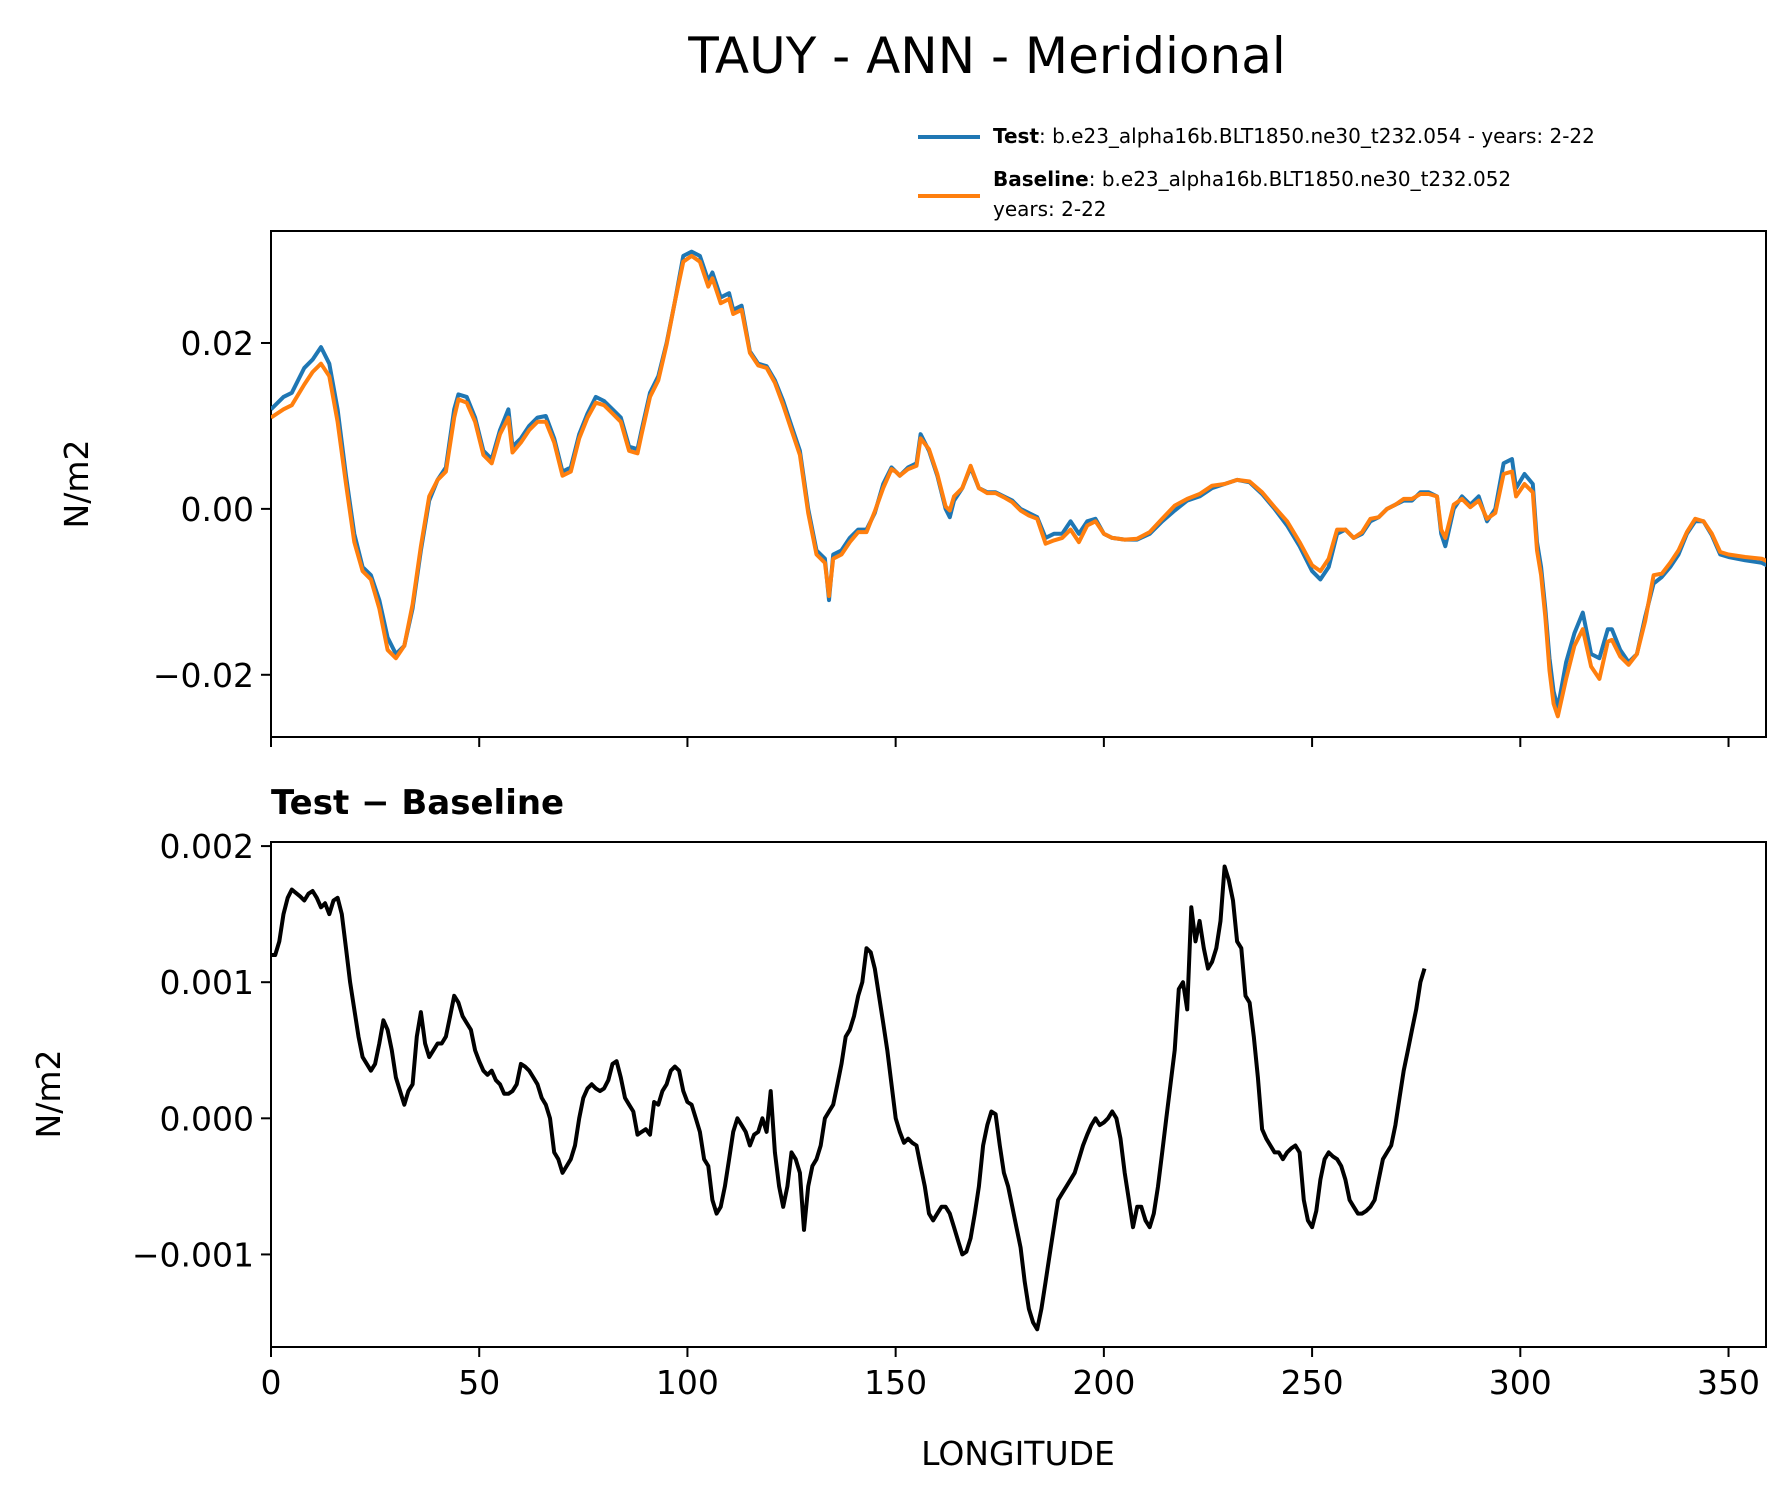 Image resolution: width=1791 pixels, height=1496 pixels. Describe the element at coordinates (1520, 1382) in the screenshot. I see `bottom-x-tick-label: 300` at that location.